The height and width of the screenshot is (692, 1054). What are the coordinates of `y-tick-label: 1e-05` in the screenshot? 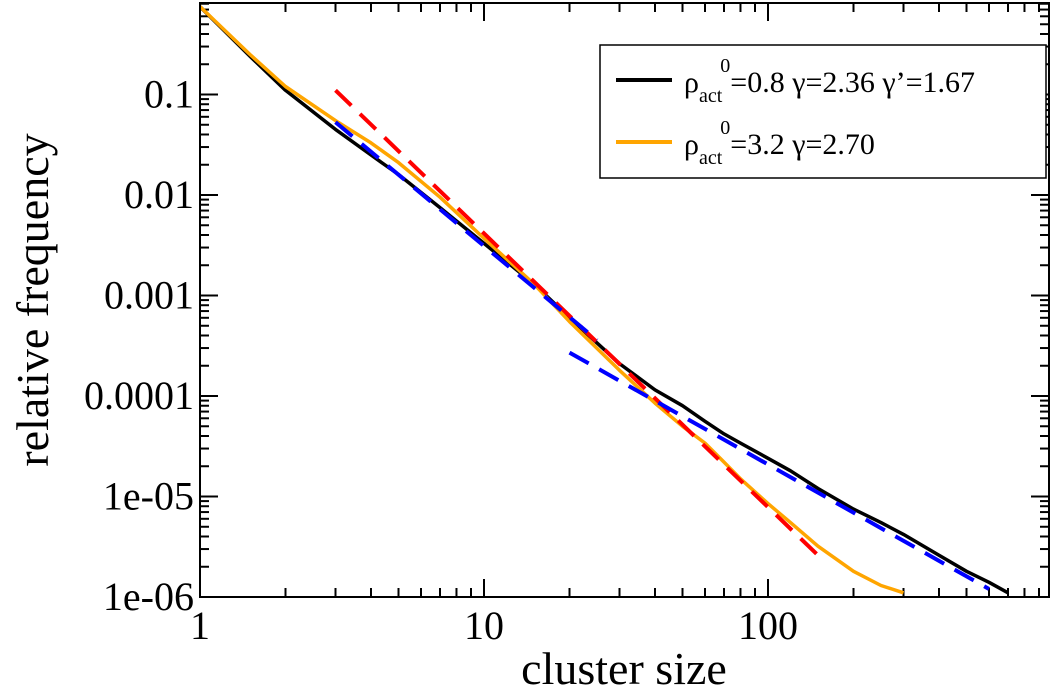 It's located at (148, 496).